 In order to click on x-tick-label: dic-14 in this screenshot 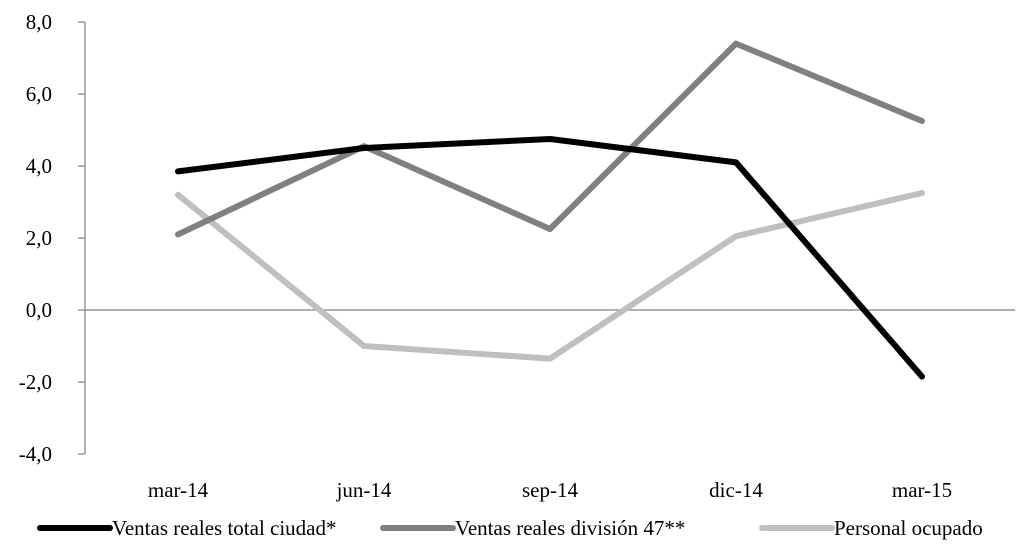, I will do `click(736, 490)`.